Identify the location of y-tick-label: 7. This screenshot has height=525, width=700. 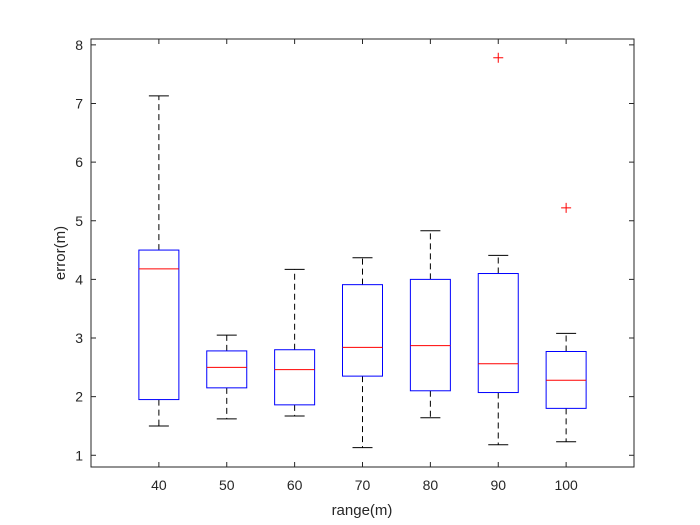
(79, 103).